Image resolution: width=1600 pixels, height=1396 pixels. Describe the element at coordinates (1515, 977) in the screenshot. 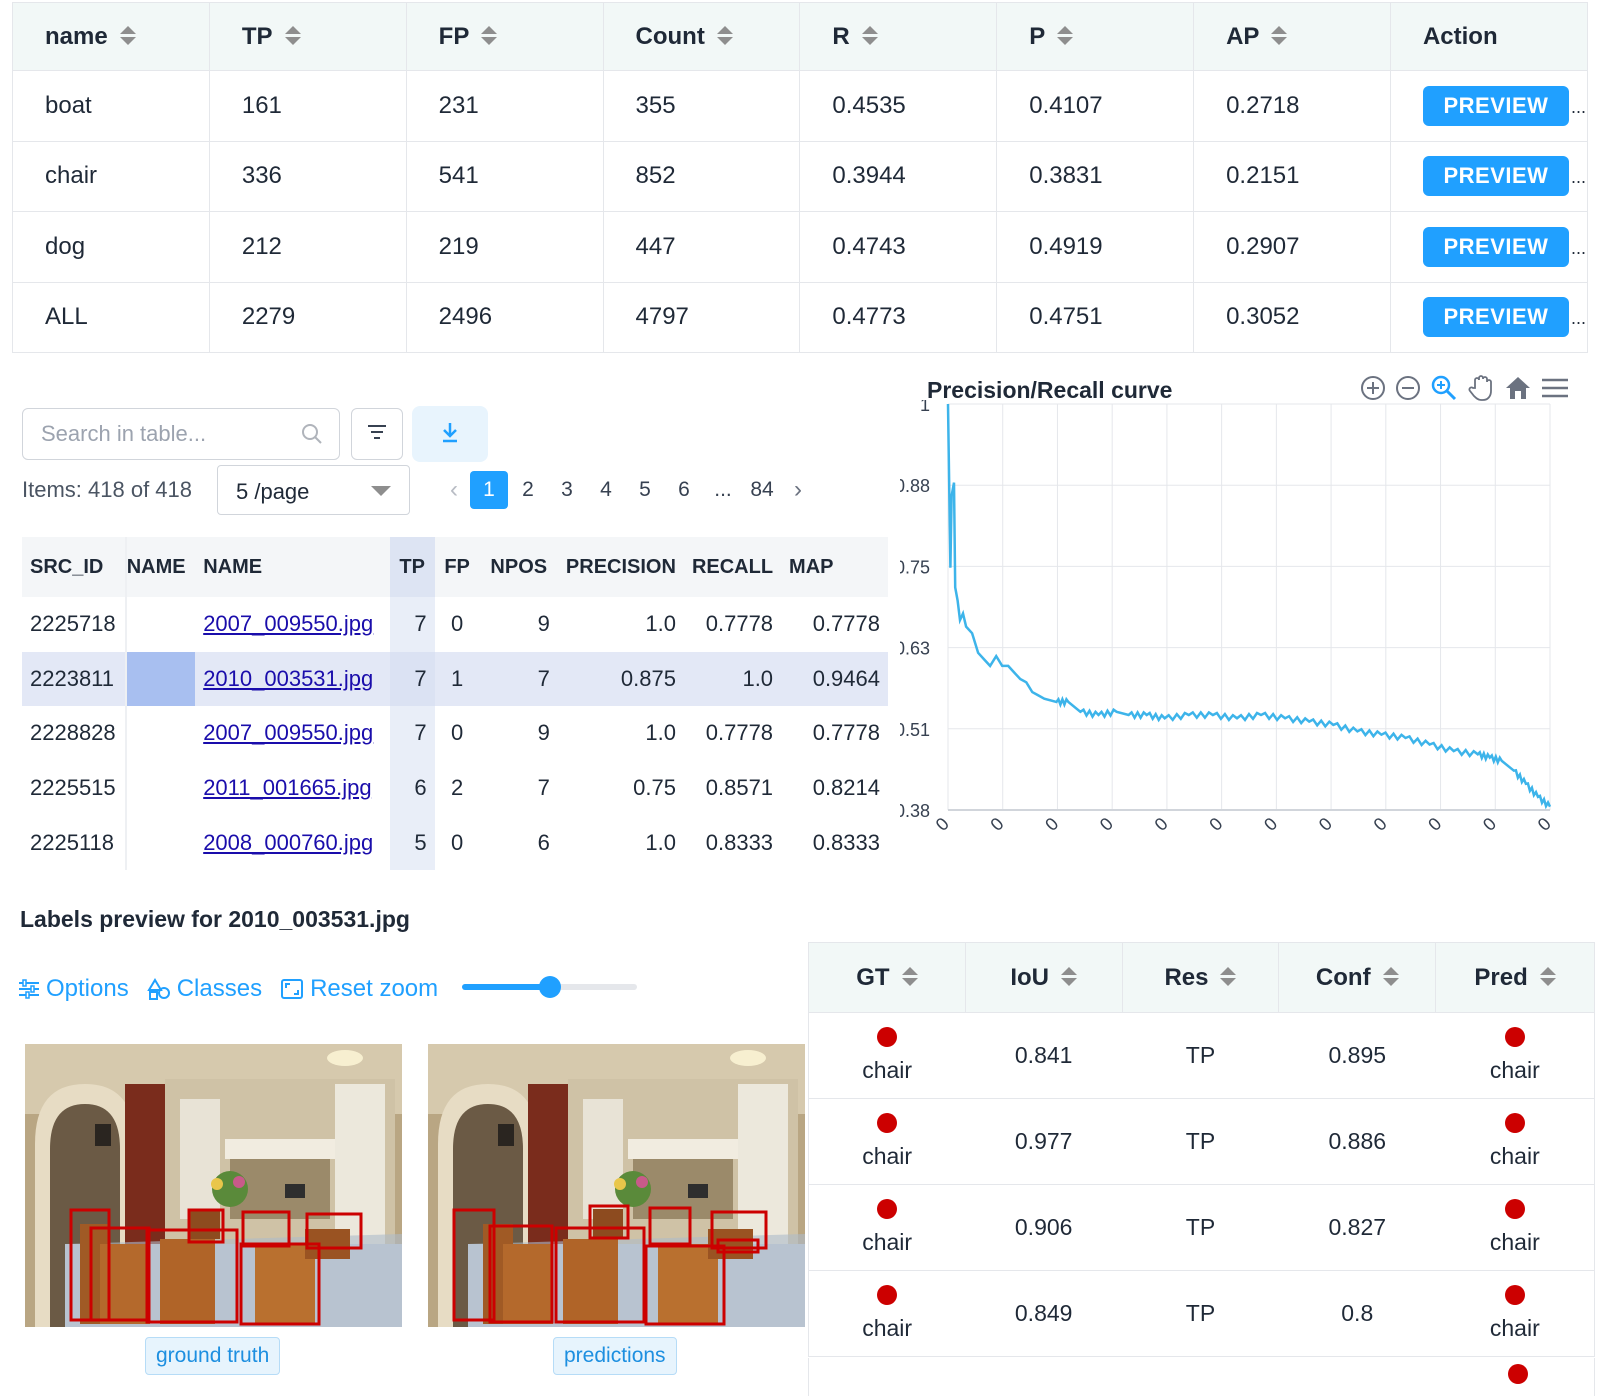

I see `col-header-pred: Pred` at that location.